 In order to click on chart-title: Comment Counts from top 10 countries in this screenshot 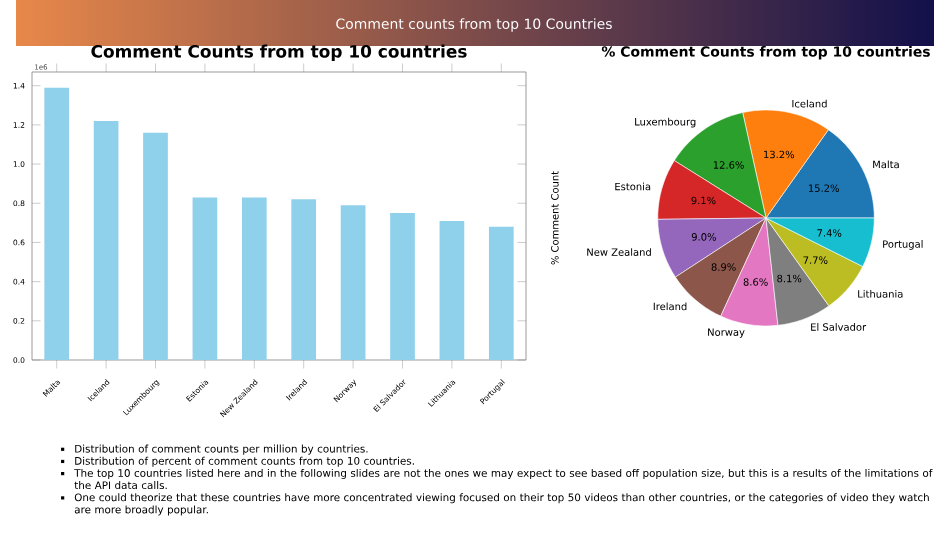, I will do `click(279, 53)`.